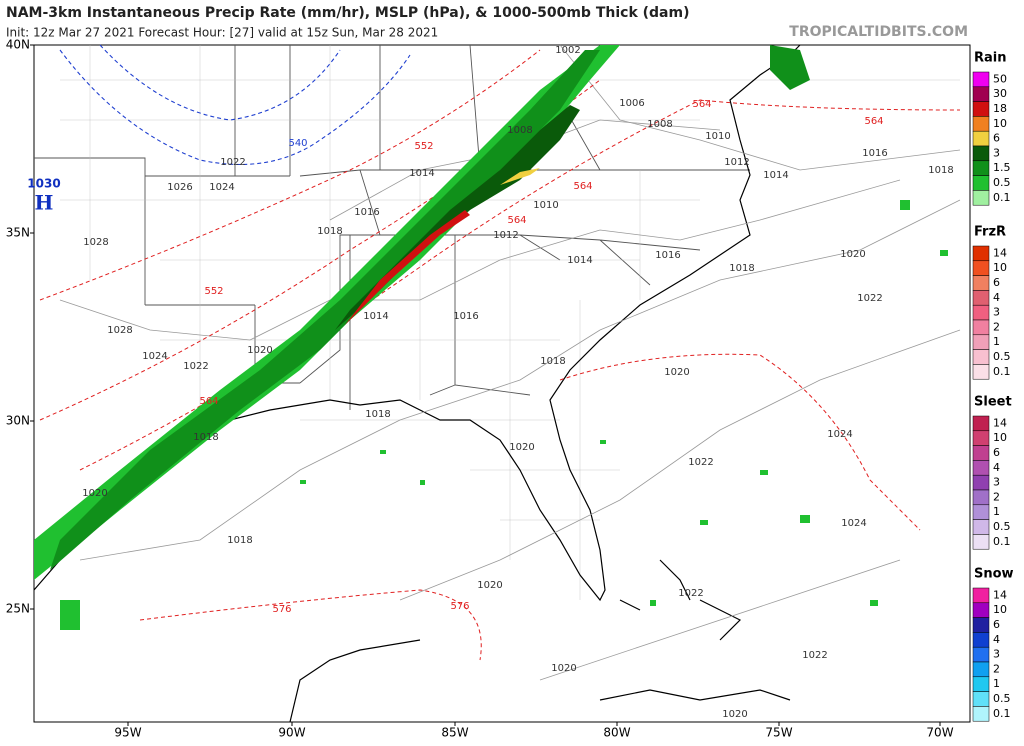 The image size is (1024, 746). What do you see at coordinates (454, 733) in the screenshot?
I see `lon-label: 85W` at bounding box center [454, 733].